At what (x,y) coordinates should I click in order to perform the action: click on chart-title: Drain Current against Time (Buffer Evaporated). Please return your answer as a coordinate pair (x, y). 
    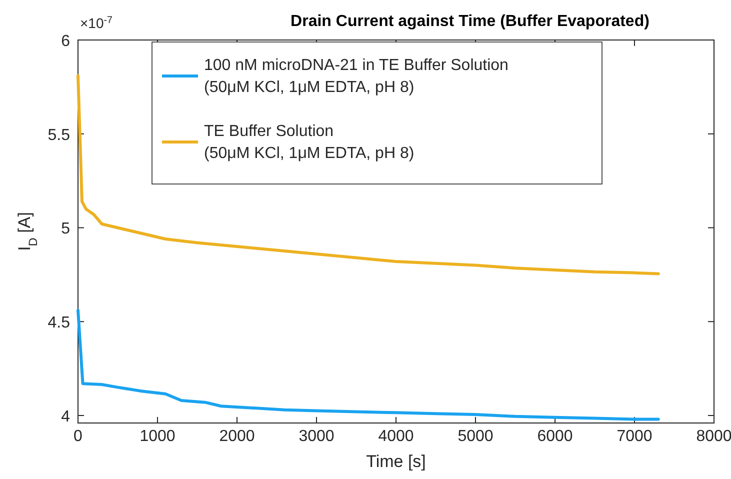
    Looking at the image, I should click on (470, 21).